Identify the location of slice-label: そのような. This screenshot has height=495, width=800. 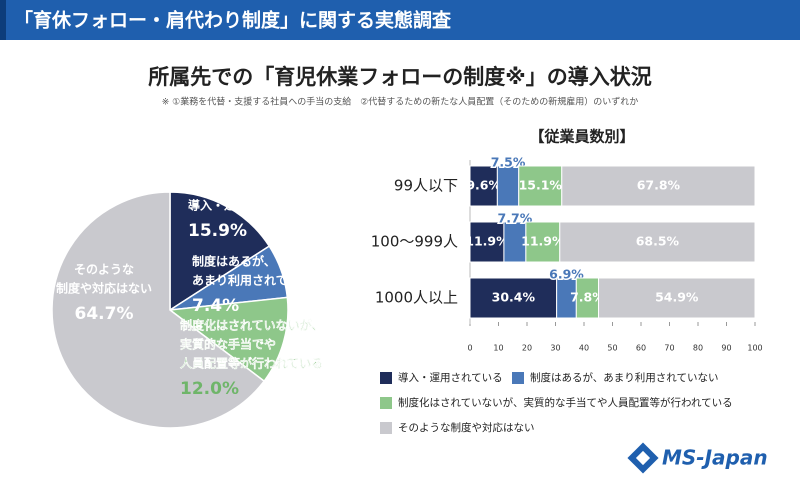
(104, 270).